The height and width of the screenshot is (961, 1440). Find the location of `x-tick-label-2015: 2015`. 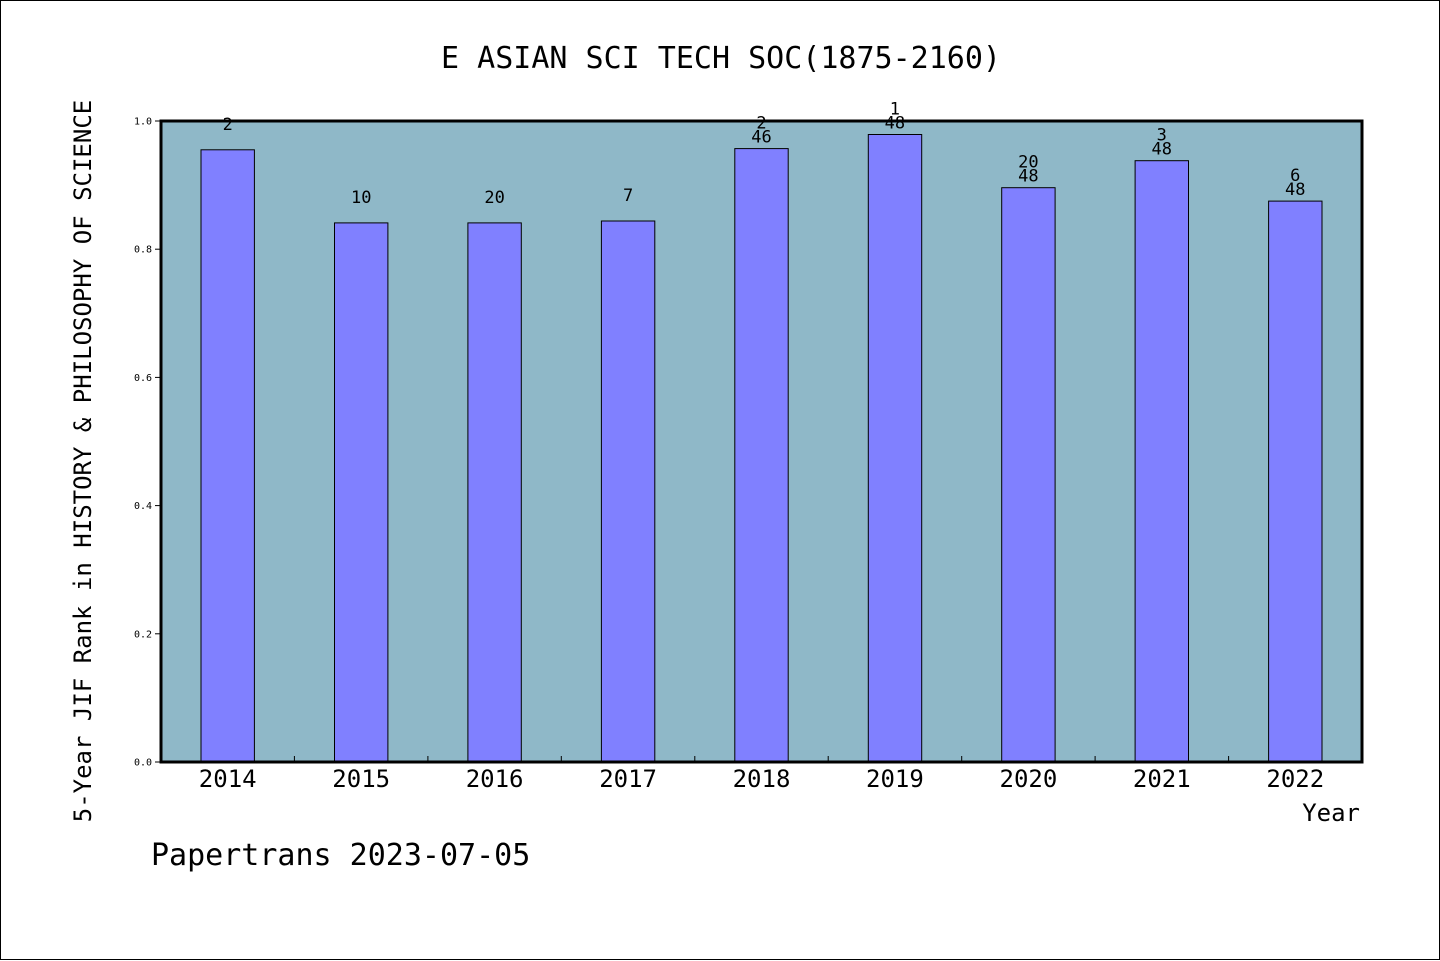

x-tick-label-2015: 2015 is located at coordinates (361, 779).